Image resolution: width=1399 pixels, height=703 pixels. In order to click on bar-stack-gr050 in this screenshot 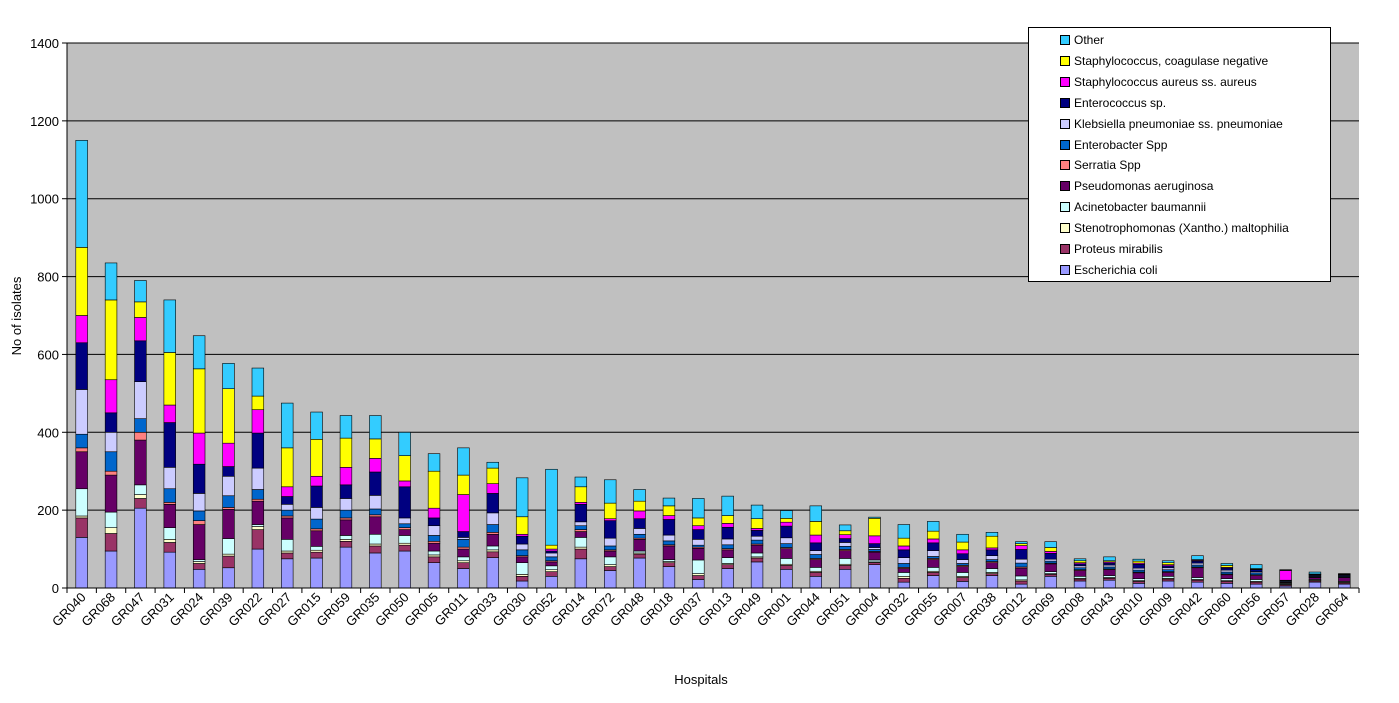, I will do `click(404, 510)`.